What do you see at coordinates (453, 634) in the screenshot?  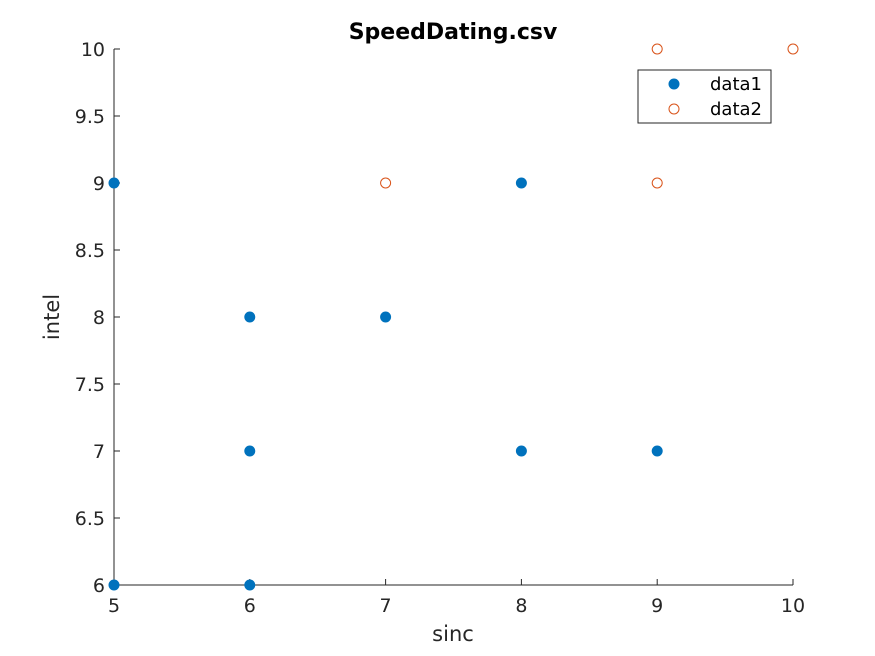 I see `x-axis-label: sinc` at bounding box center [453, 634].